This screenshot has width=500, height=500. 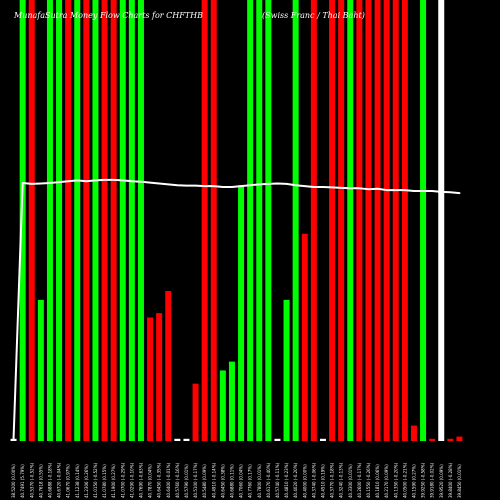 What do you see at coordinates (268, 480) in the screenshot?
I see `x-tick-label-29: 40.6170 (-0.40%)` at bounding box center [268, 480].